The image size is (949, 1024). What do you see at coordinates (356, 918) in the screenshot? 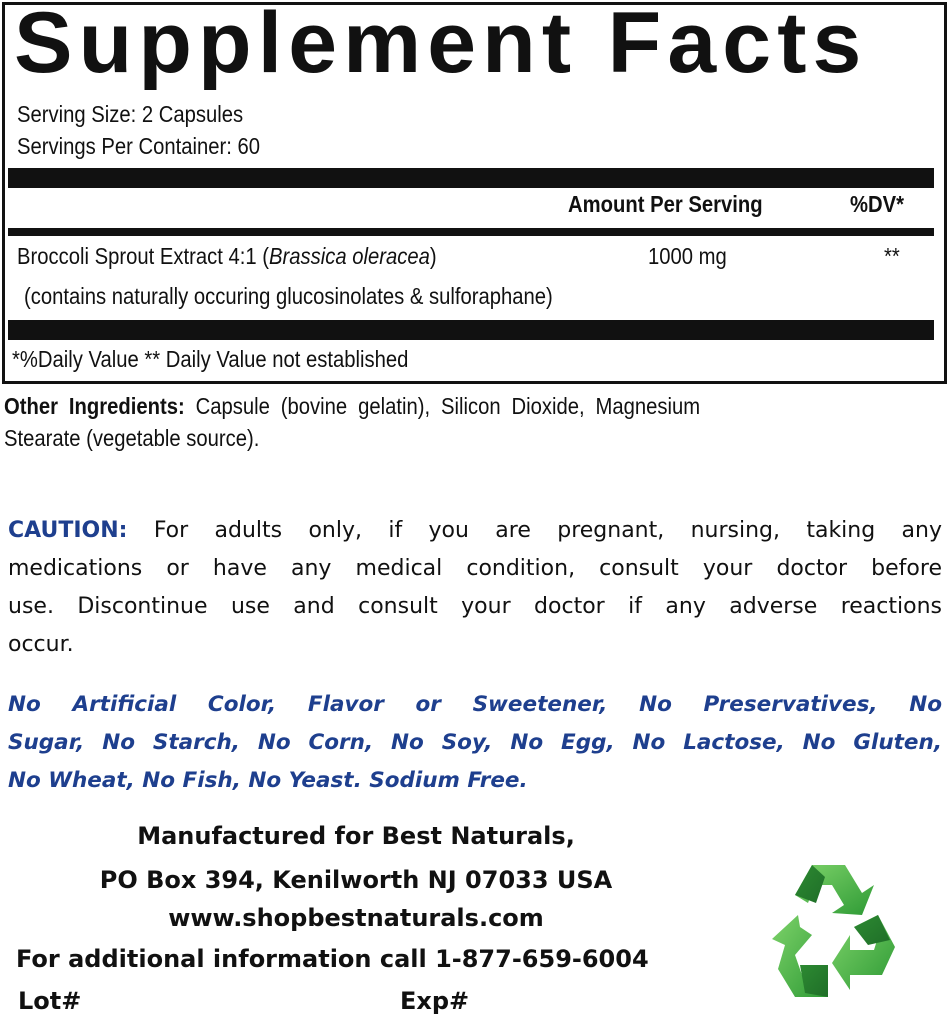
I see `manufacturer-website: www.shopbestnaturals.com` at bounding box center [356, 918].